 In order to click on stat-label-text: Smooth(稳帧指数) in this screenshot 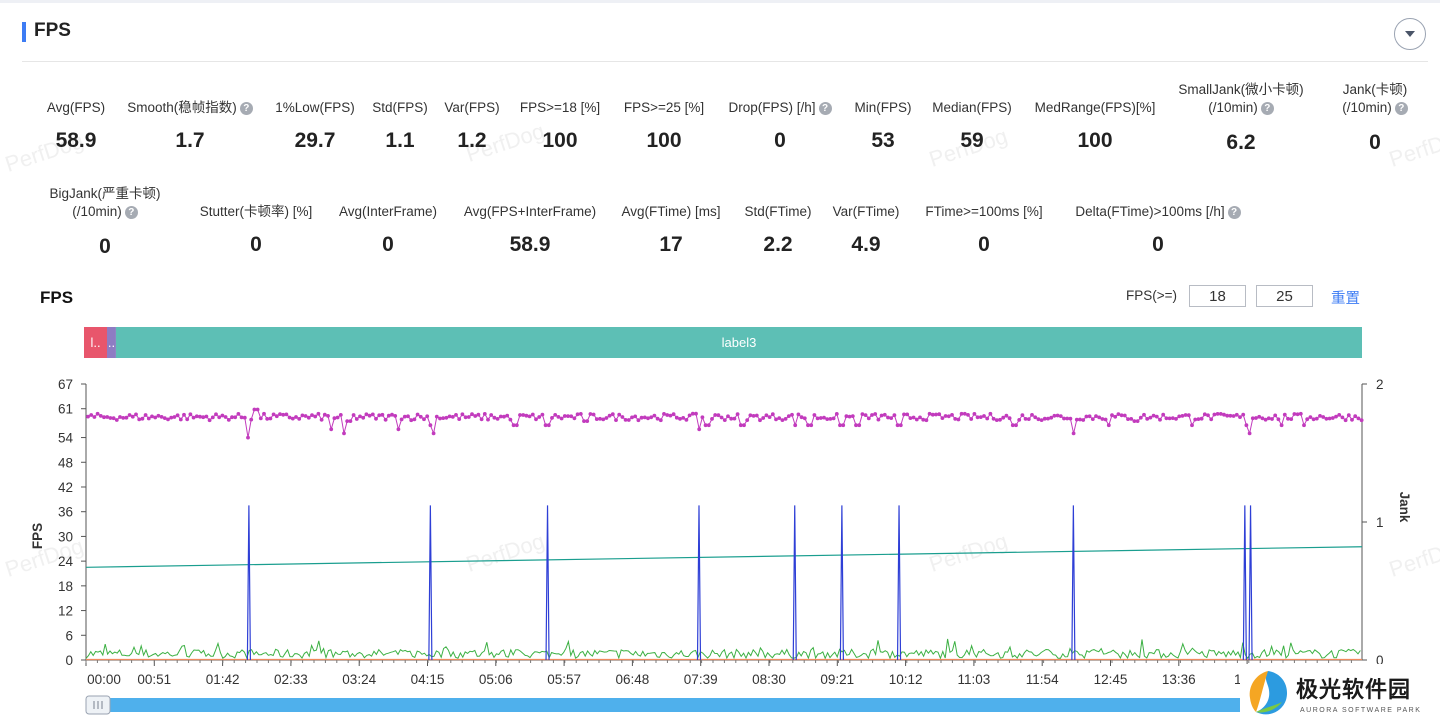, I will do `click(182, 107)`.